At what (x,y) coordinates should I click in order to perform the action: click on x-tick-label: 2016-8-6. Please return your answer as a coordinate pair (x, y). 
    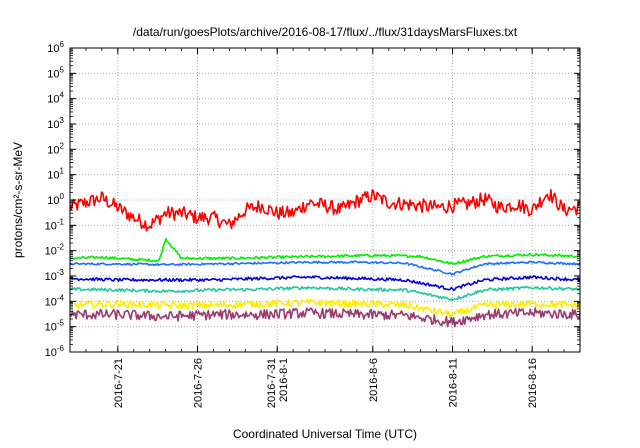
    Looking at the image, I should click on (374, 380).